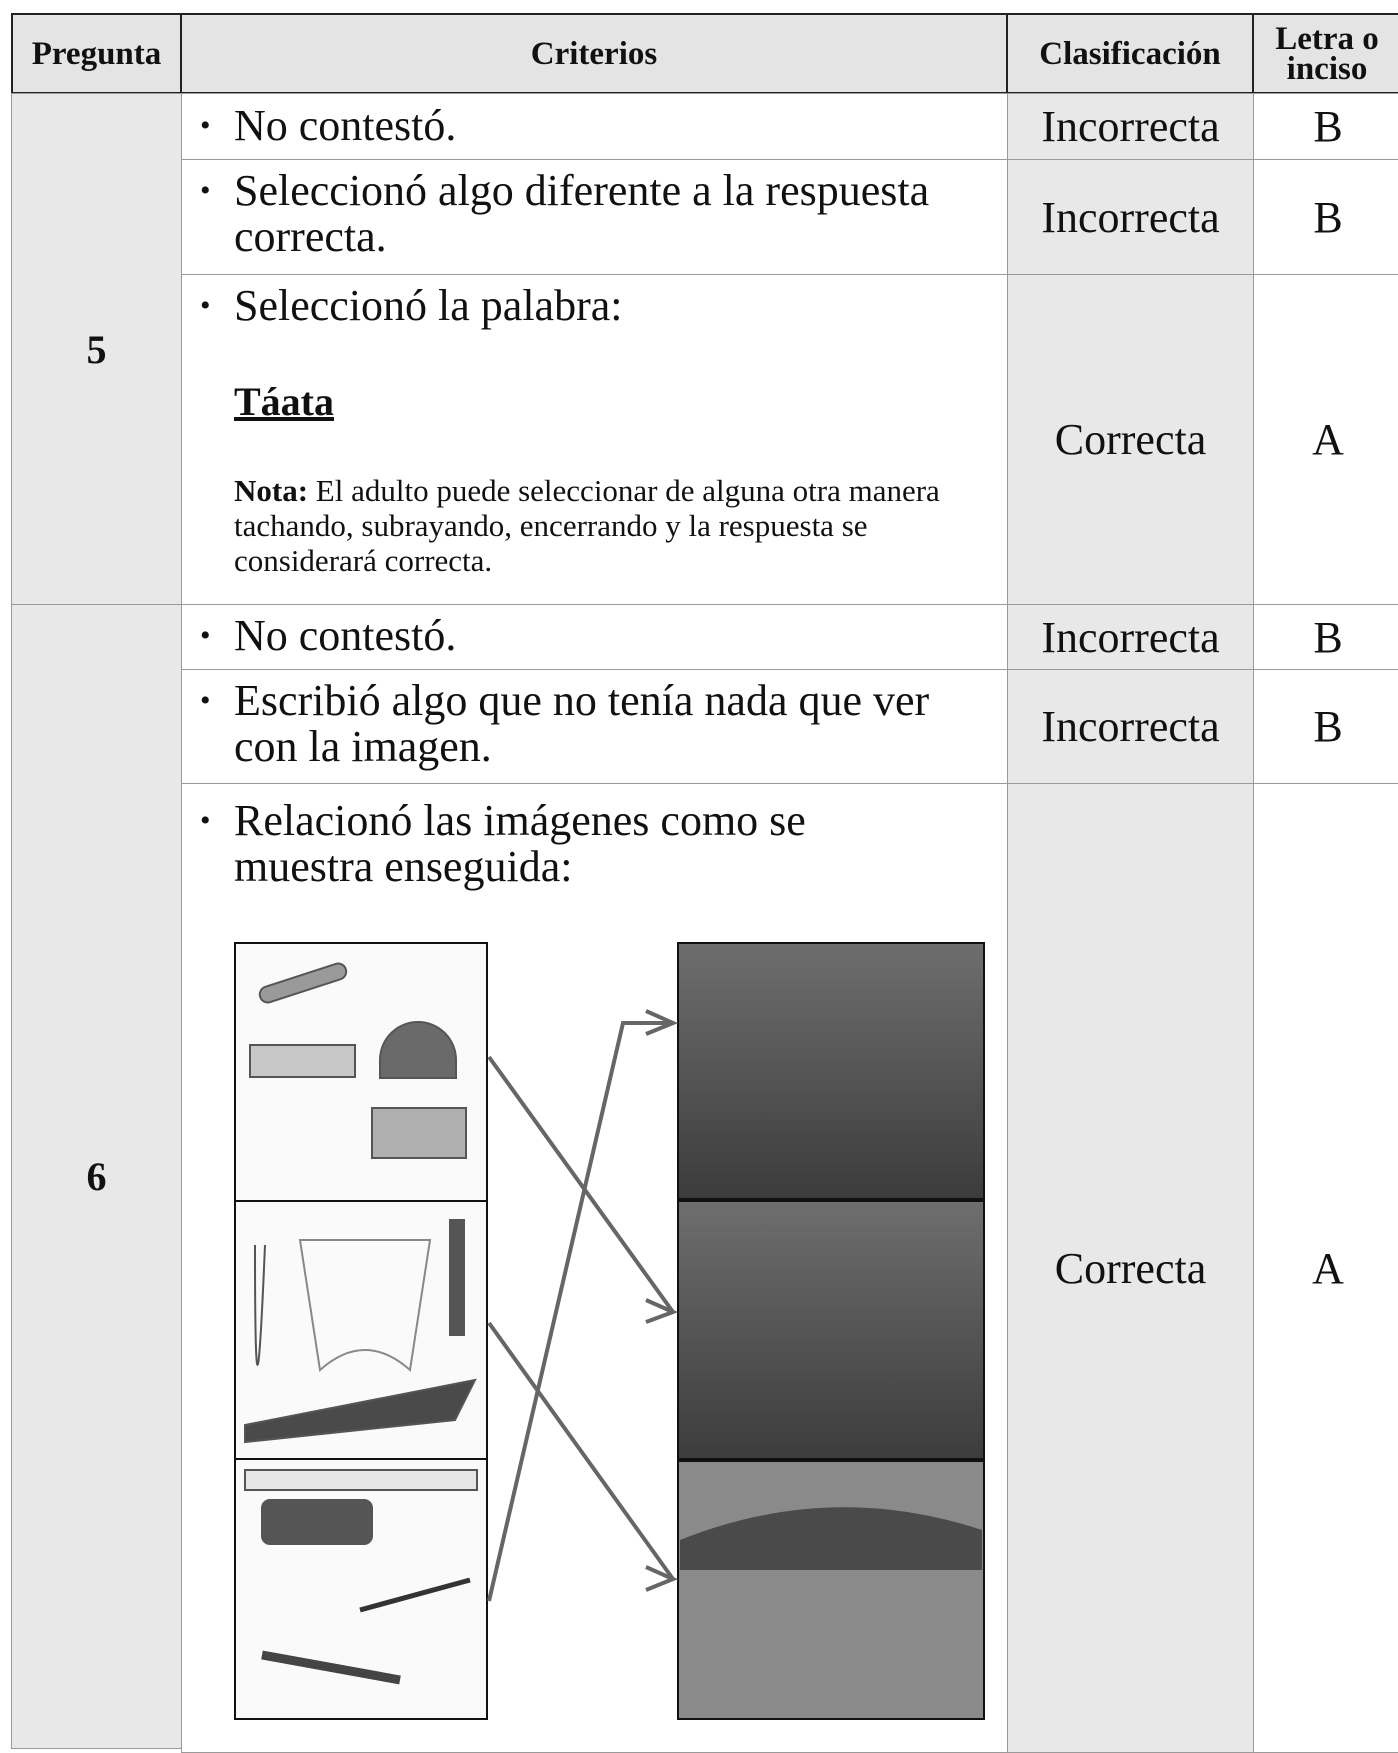 This screenshot has height=1753, width=1398. I want to click on header-cell: Pregunta, so click(96, 53).